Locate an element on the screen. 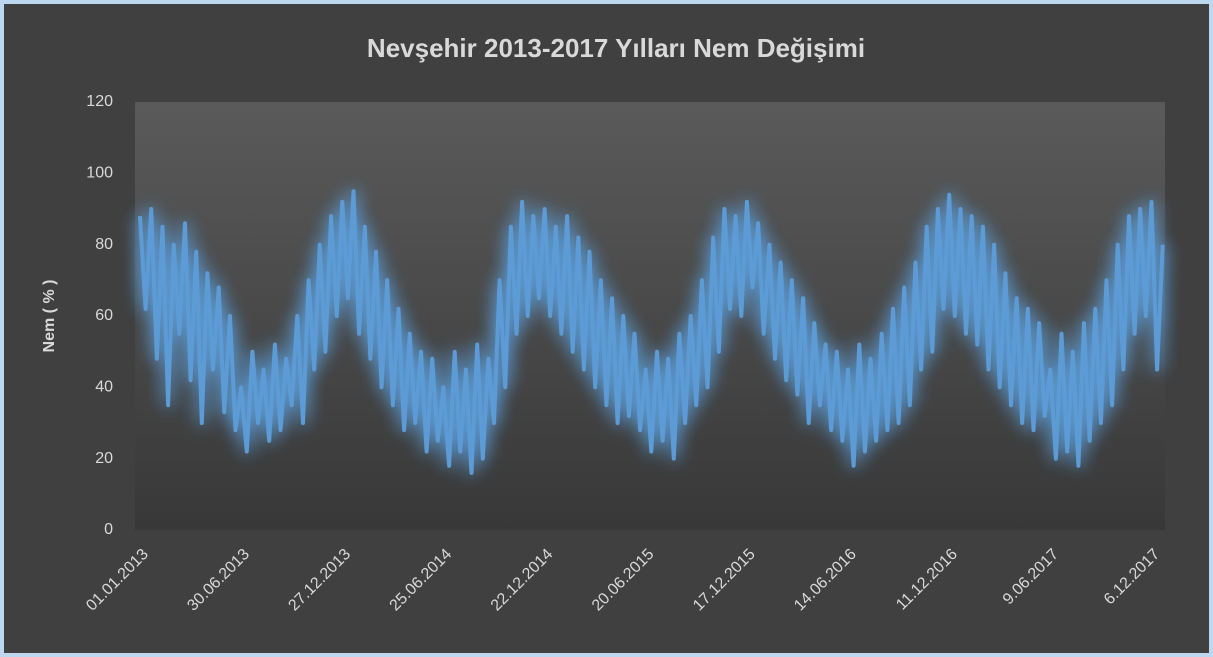  y-tick-label: 120 is located at coordinates (99, 101).